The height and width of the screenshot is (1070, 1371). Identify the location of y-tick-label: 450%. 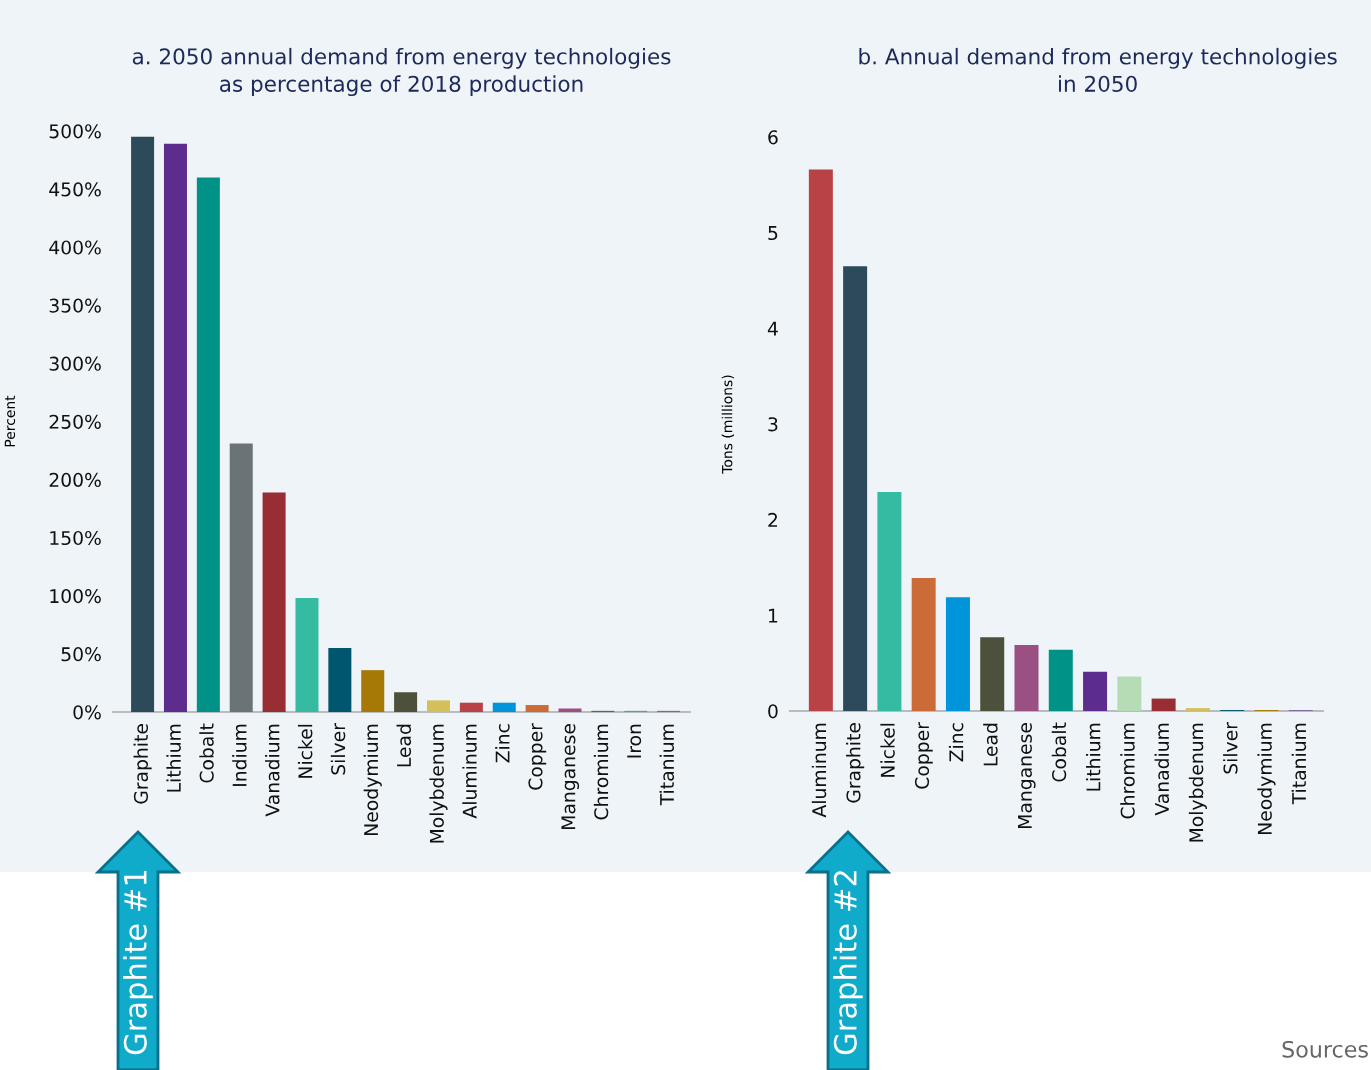
(75, 189).